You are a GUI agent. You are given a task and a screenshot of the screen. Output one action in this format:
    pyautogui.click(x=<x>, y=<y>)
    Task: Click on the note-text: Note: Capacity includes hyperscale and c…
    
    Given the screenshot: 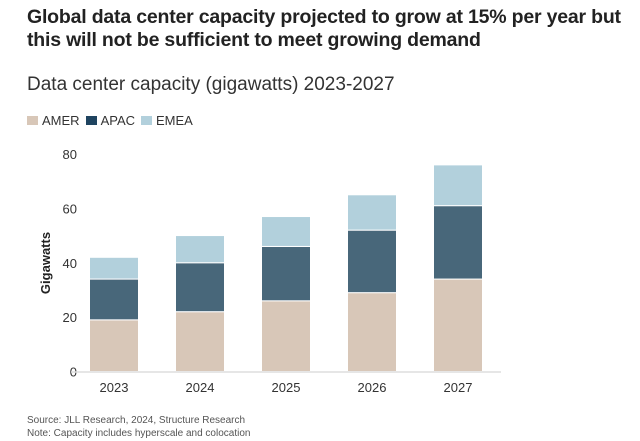 What is the action you would take?
    pyautogui.click(x=139, y=433)
    